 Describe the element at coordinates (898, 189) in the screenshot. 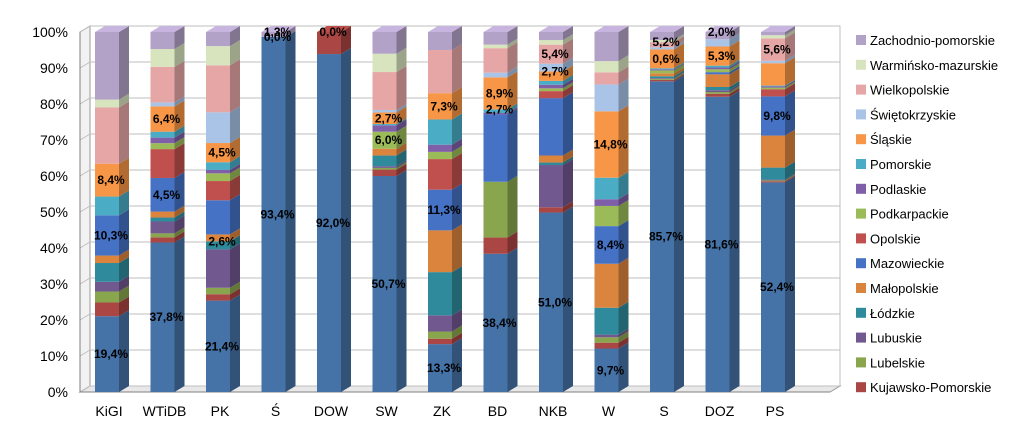

I see `legend-entry: Podlaskie` at that location.